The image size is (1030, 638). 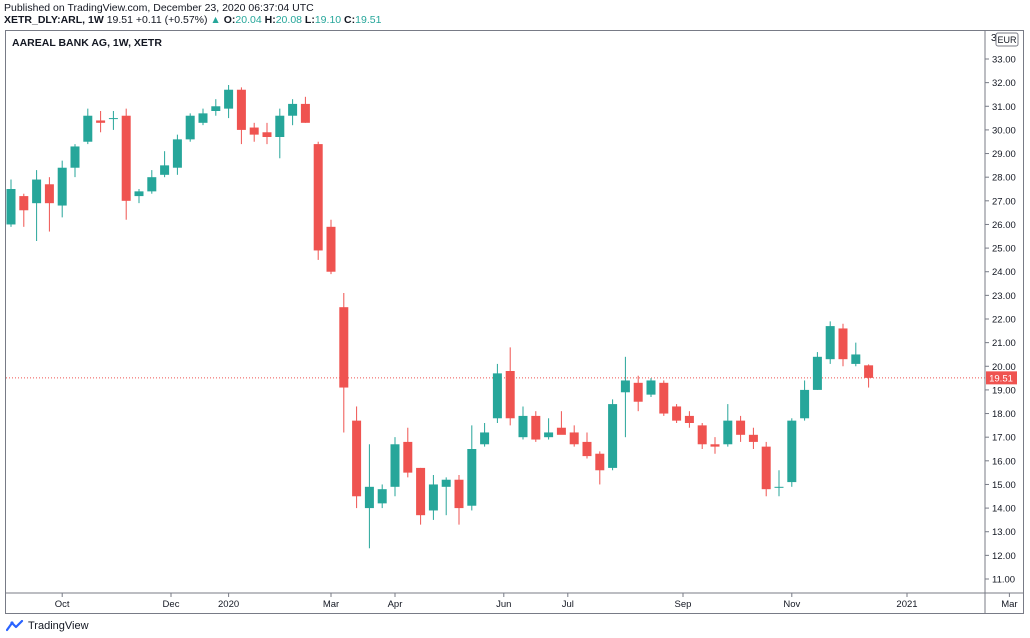 I want to click on price-tick-label: 25.00, so click(x=1004, y=249).